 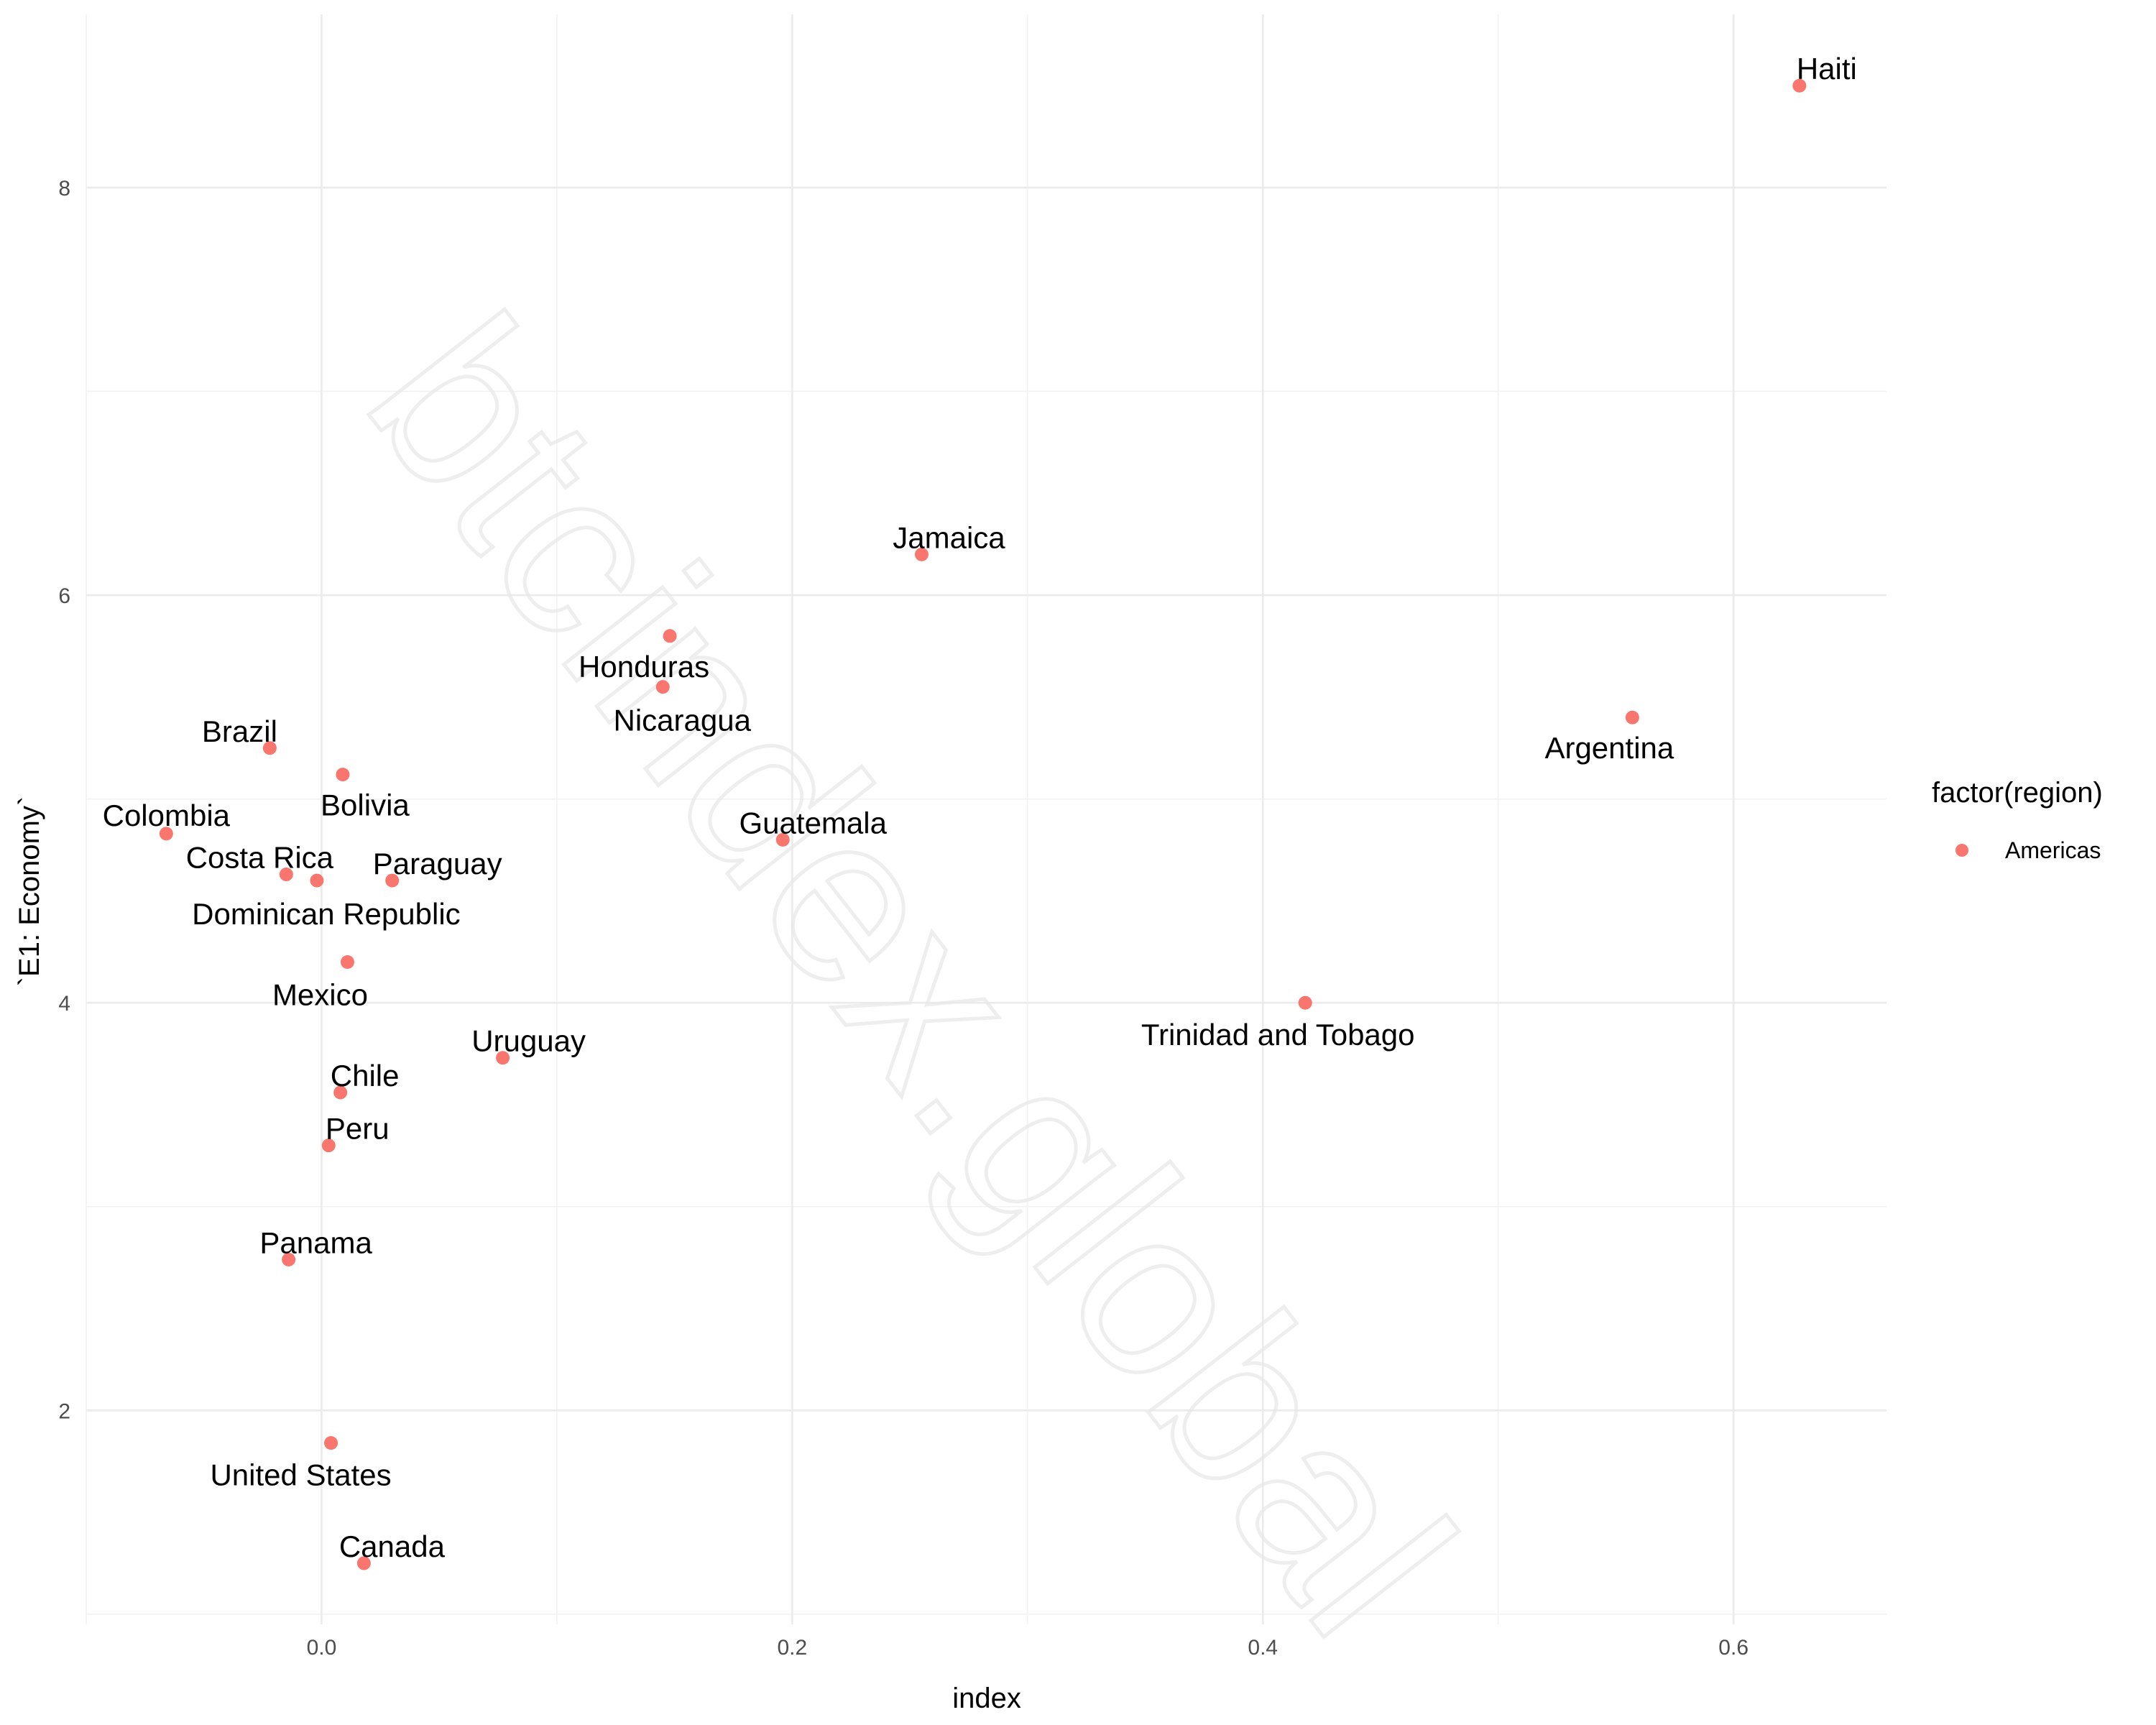 I want to click on point-costa-rica, so click(x=286, y=875).